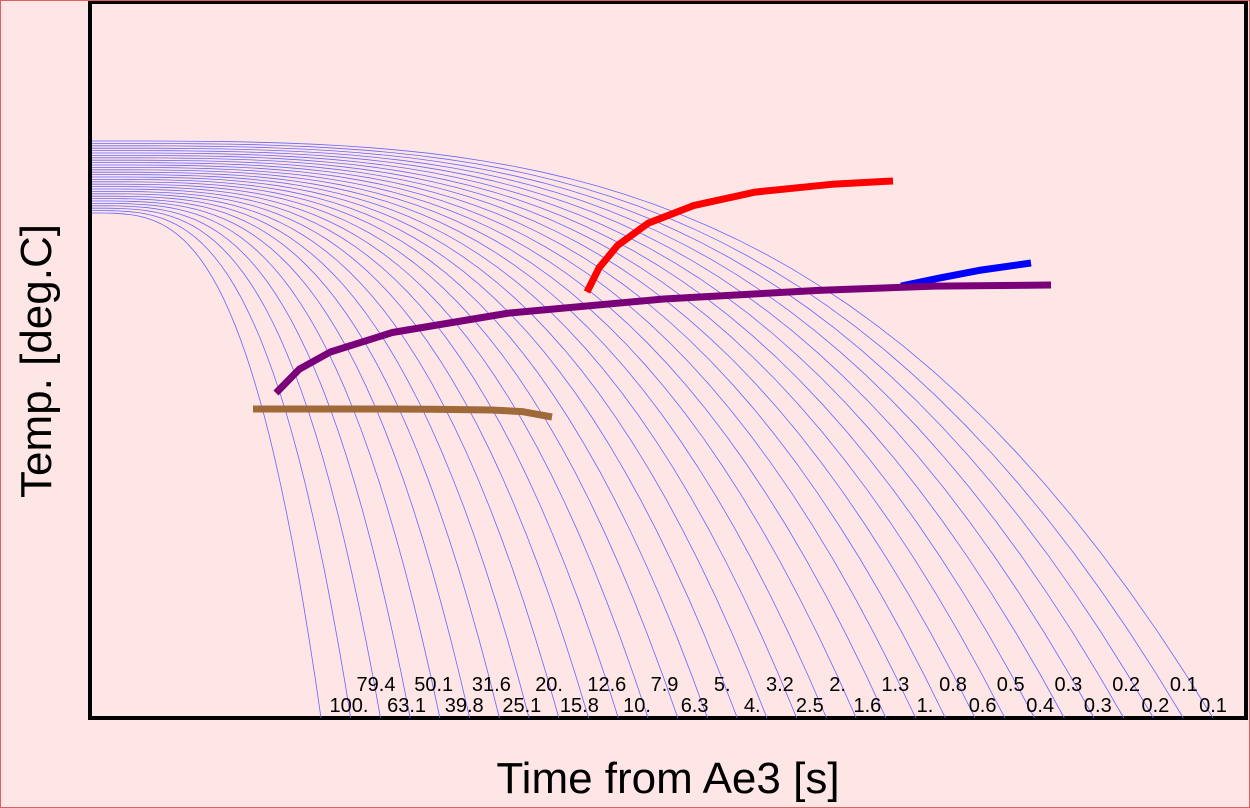 Image resolution: width=1250 pixels, height=808 pixels. I want to click on cooling-rate-label: 5., so click(722, 685).